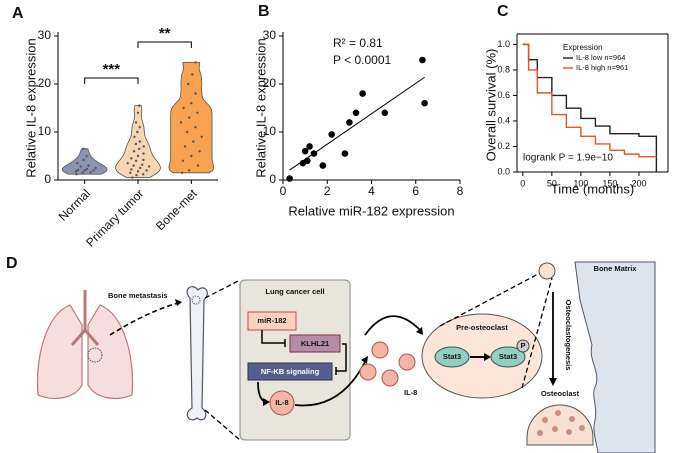 Image resolution: width=685 pixels, height=453 pixels. I want to click on metastasis-arrow, so click(146, 318).